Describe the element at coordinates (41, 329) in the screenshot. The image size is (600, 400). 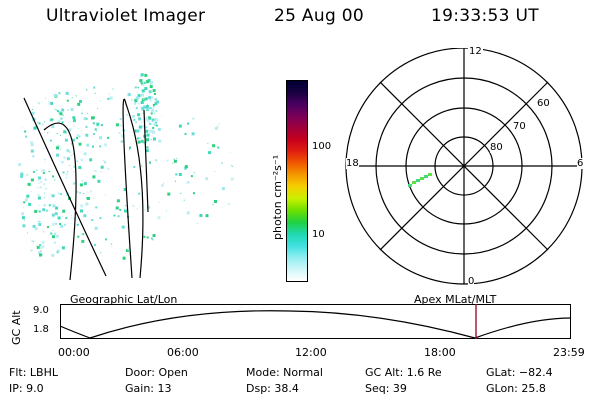
I see `altitude-tick-low: 1.8` at that location.